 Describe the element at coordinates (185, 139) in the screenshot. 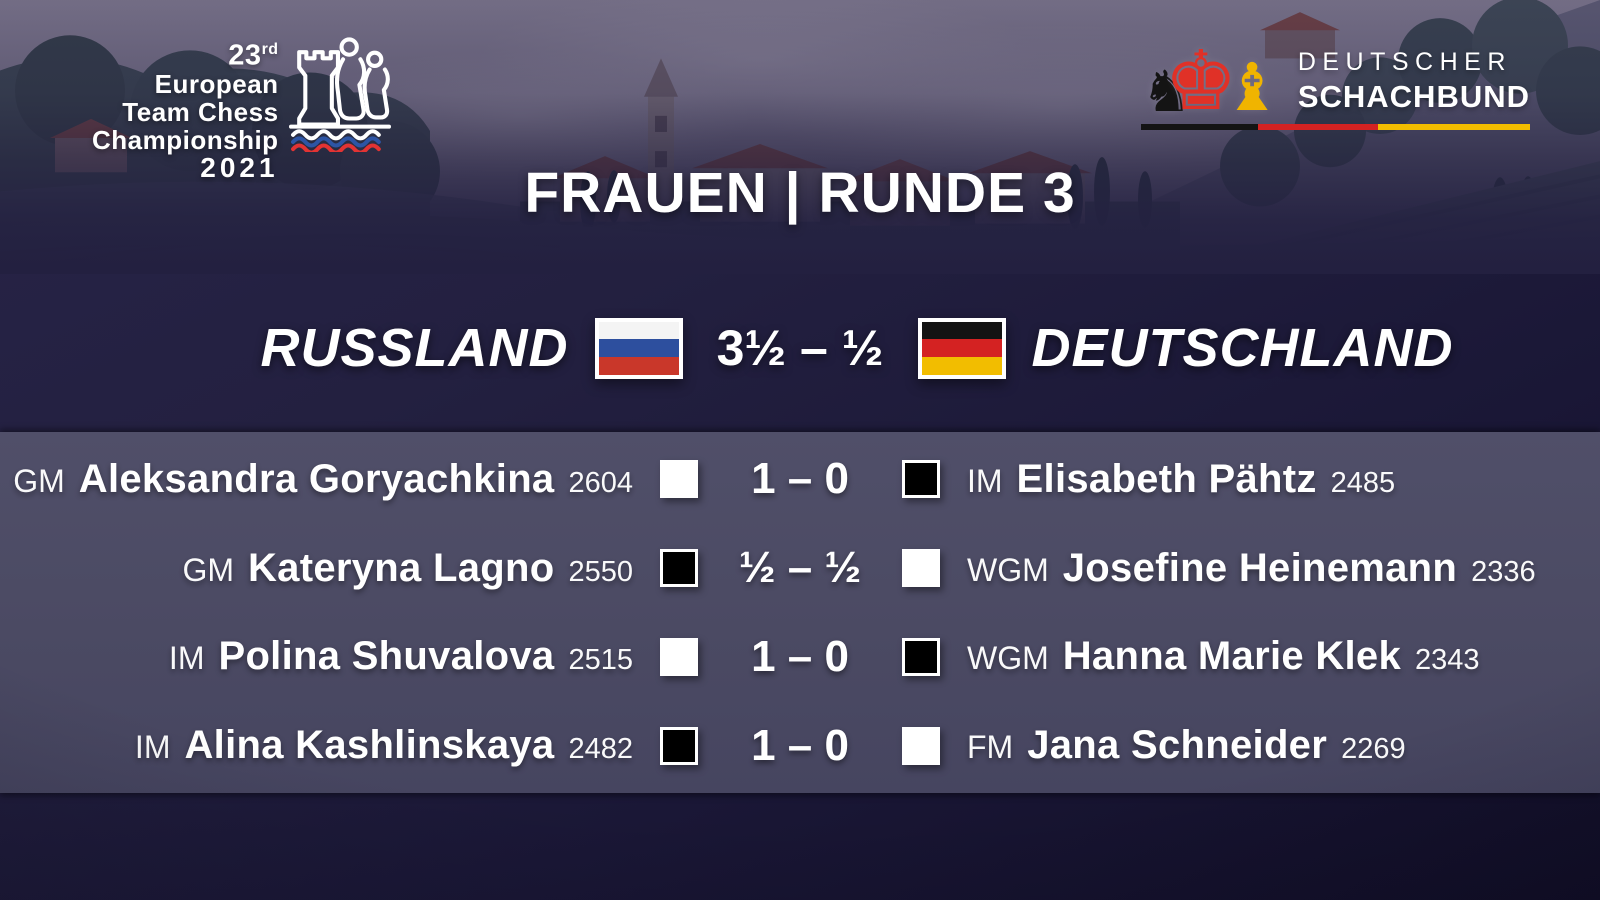

I see `event-name-line: Championship` at that location.